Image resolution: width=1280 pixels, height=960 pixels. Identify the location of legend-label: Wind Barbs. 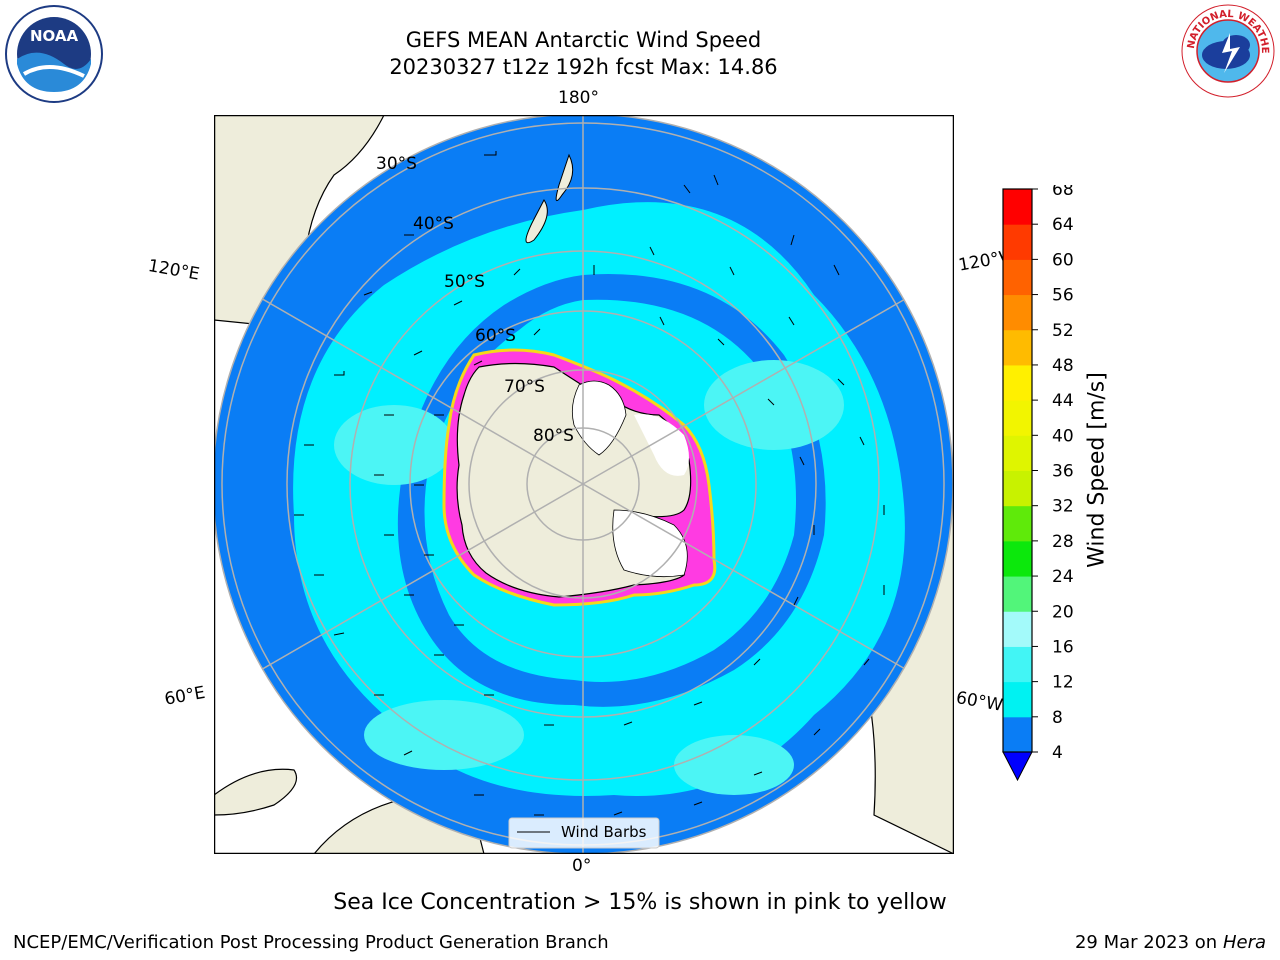
(604, 832).